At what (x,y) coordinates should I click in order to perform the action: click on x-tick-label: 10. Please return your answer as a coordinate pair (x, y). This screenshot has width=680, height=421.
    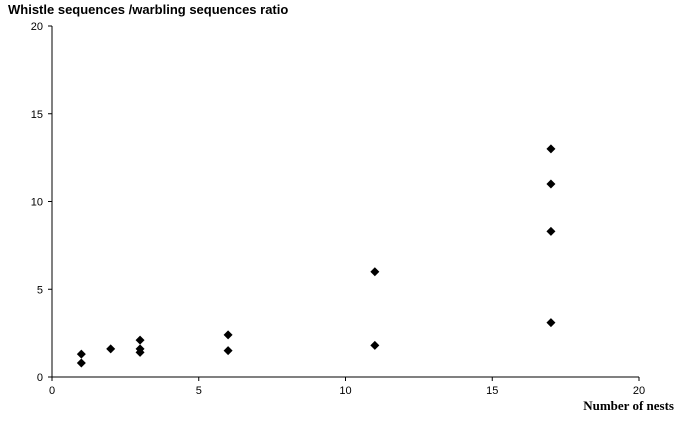
    Looking at the image, I should click on (345, 391).